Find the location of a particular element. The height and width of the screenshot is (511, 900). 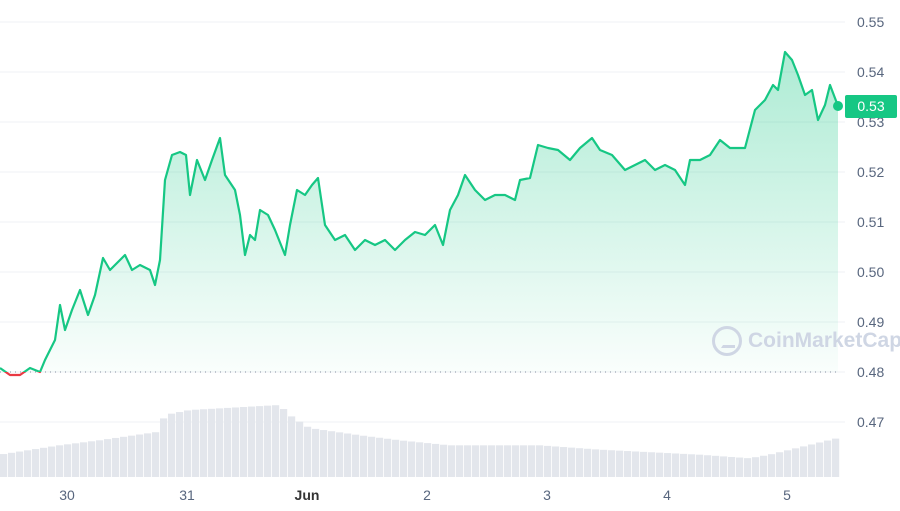

x-tick-label: 5 is located at coordinates (787, 495).